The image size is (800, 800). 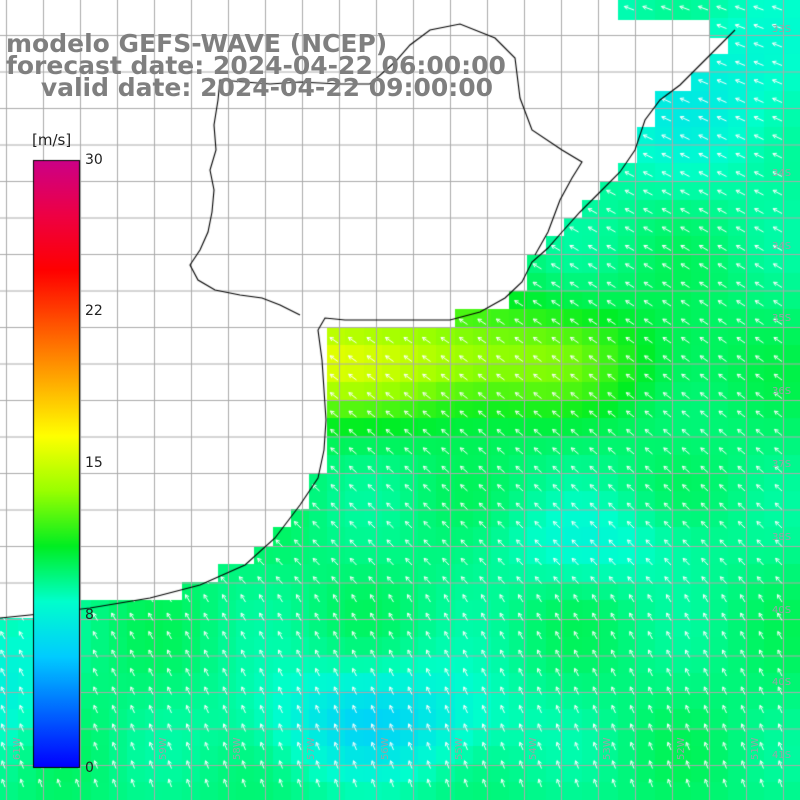 What do you see at coordinates (17, 748) in the screenshot?
I see `lon-label-61w: 61W` at bounding box center [17, 748].